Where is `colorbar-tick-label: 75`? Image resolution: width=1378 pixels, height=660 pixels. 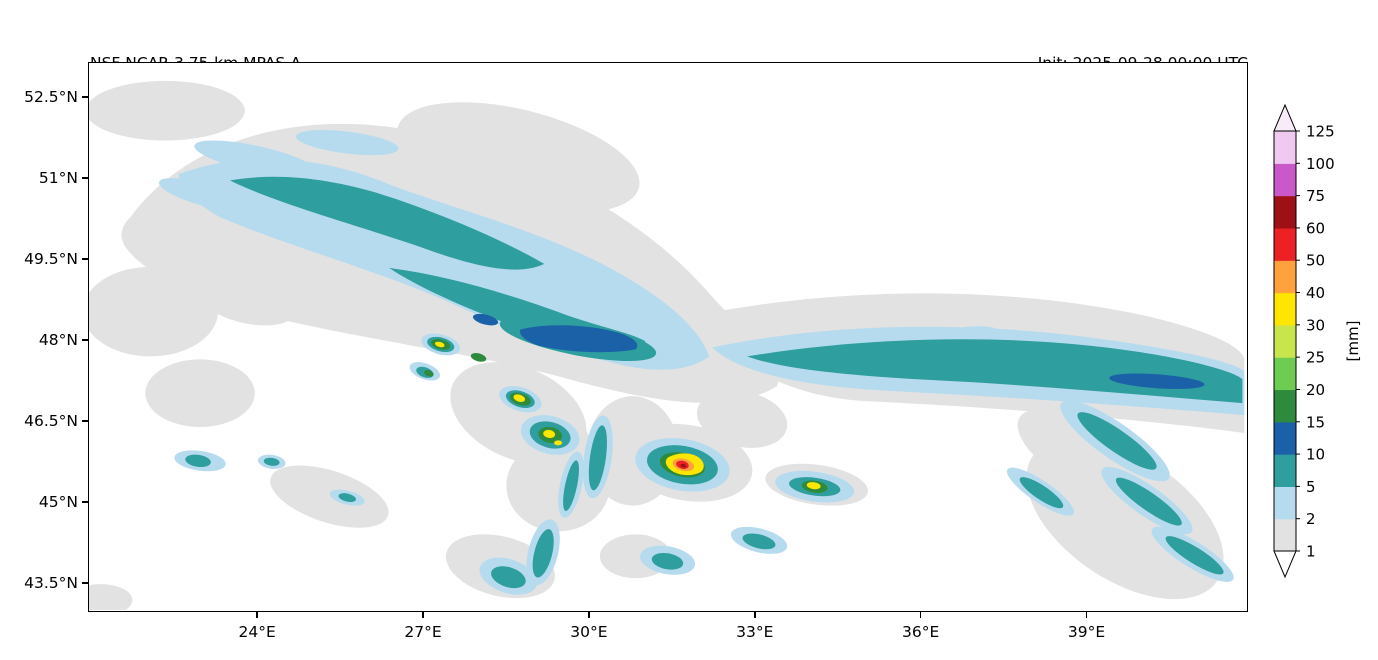 colorbar-tick-label: 75 is located at coordinates (1315, 196).